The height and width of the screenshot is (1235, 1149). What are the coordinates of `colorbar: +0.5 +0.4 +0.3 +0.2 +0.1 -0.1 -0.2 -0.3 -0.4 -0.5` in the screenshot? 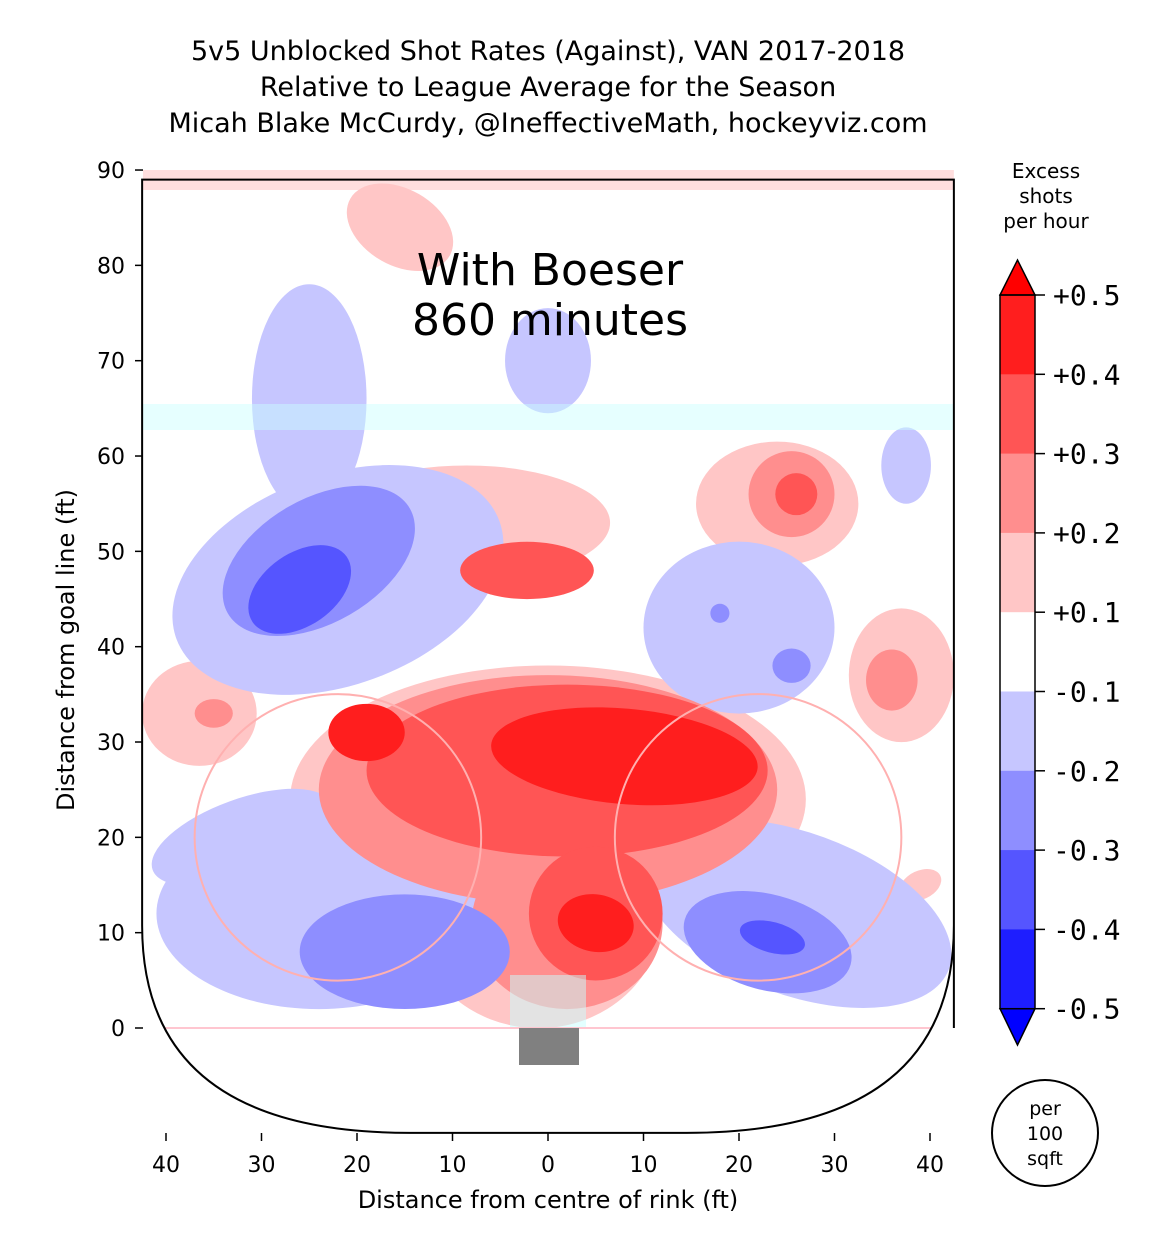 It's located at (1059, 652).